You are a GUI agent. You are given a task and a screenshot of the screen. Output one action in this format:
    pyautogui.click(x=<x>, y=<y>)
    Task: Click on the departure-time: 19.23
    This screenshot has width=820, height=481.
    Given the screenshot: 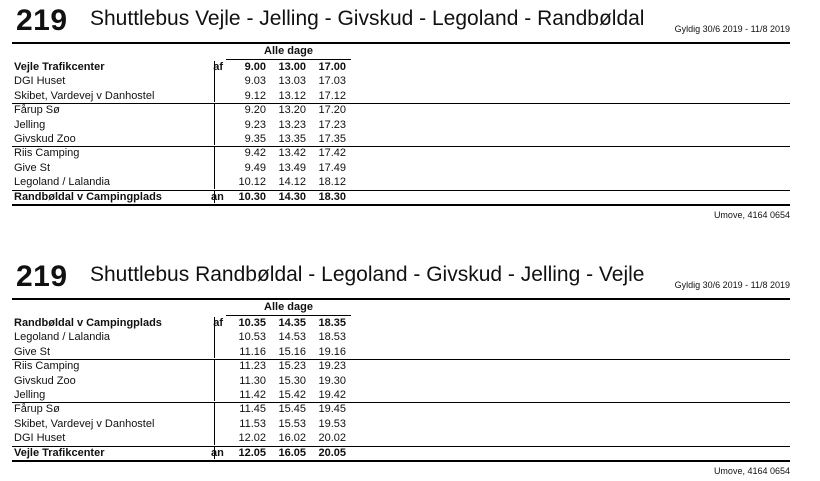 What is the action you would take?
    pyautogui.click(x=332, y=366)
    